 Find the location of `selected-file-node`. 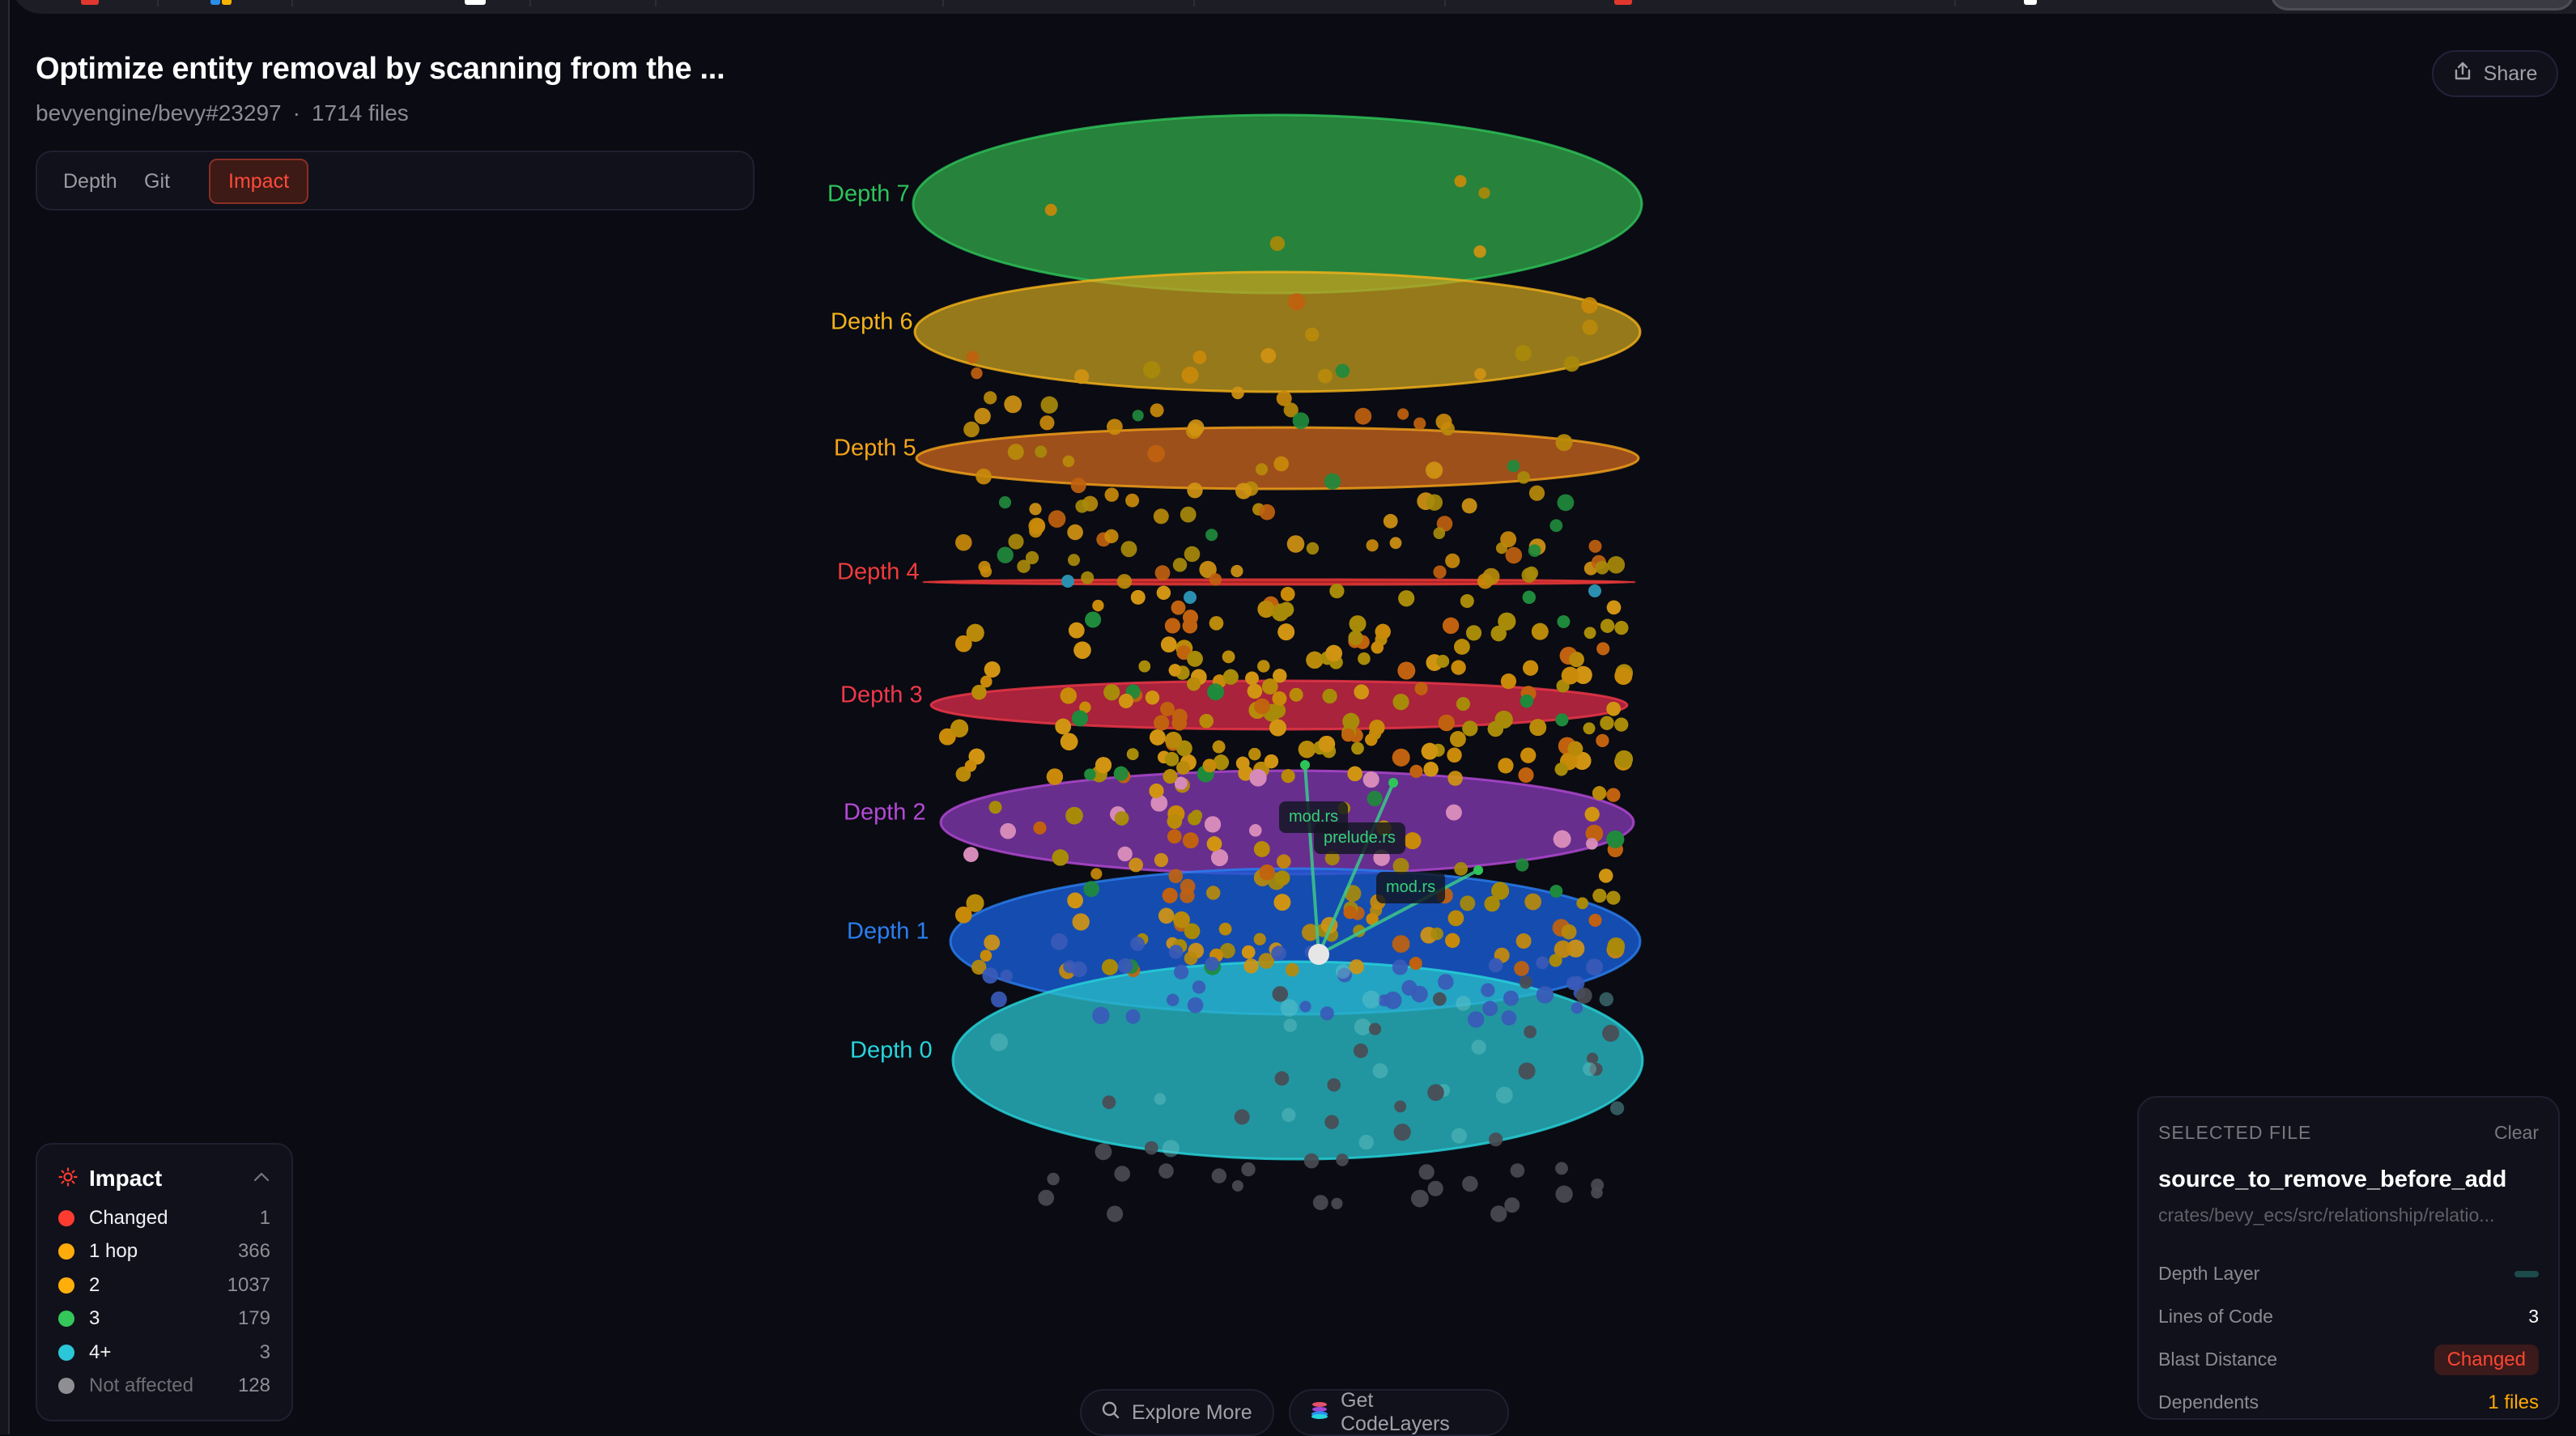

selected-file-node is located at coordinates (1319, 954).